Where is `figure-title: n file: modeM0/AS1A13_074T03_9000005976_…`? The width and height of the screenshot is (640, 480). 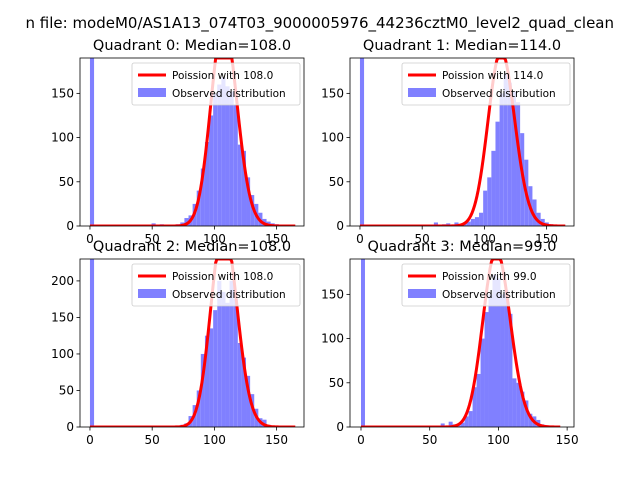 figure-title: n file: modeM0/AS1A13_074T03_9000005976_… is located at coordinates (320, 23).